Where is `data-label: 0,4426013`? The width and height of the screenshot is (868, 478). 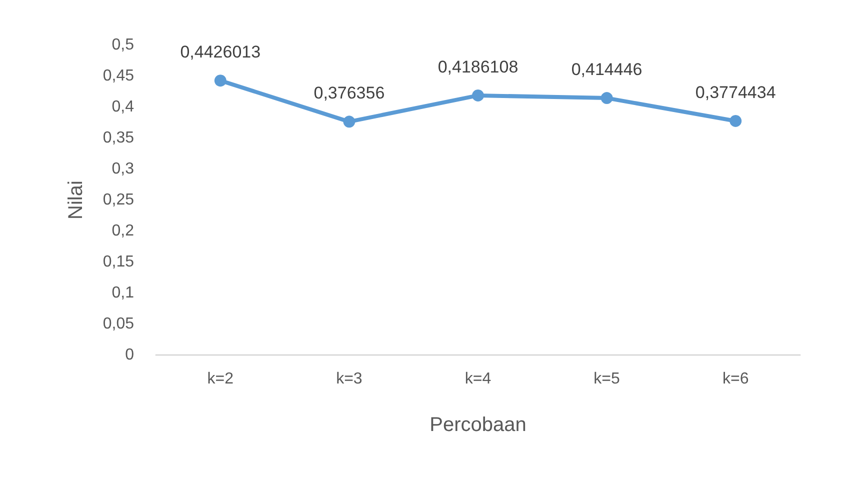 data-label: 0,4426013 is located at coordinates (220, 52).